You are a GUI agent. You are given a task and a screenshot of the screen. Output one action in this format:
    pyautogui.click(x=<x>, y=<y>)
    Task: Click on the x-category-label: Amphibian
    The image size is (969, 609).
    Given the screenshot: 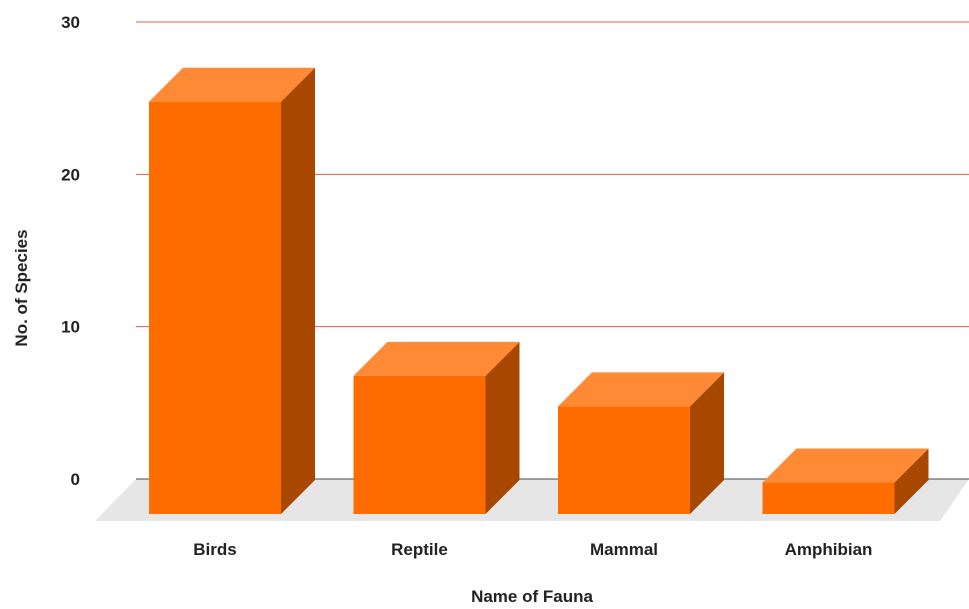 What is the action you would take?
    pyautogui.click(x=829, y=549)
    